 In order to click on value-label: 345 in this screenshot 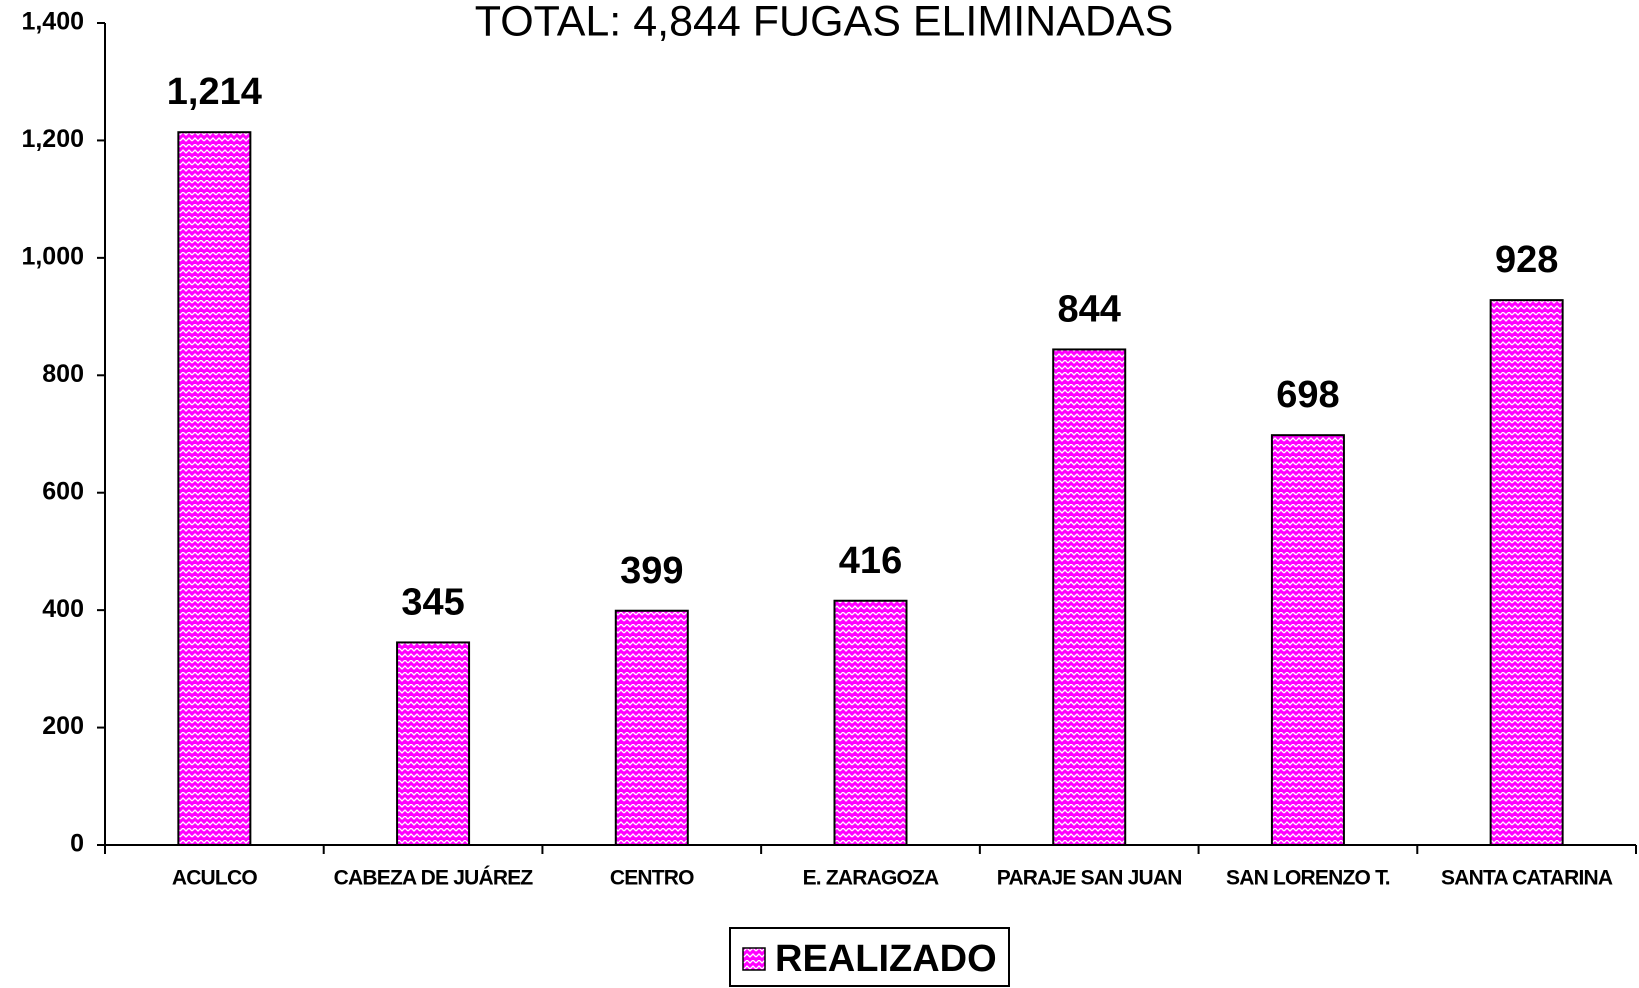, I will do `click(432, 602)`.